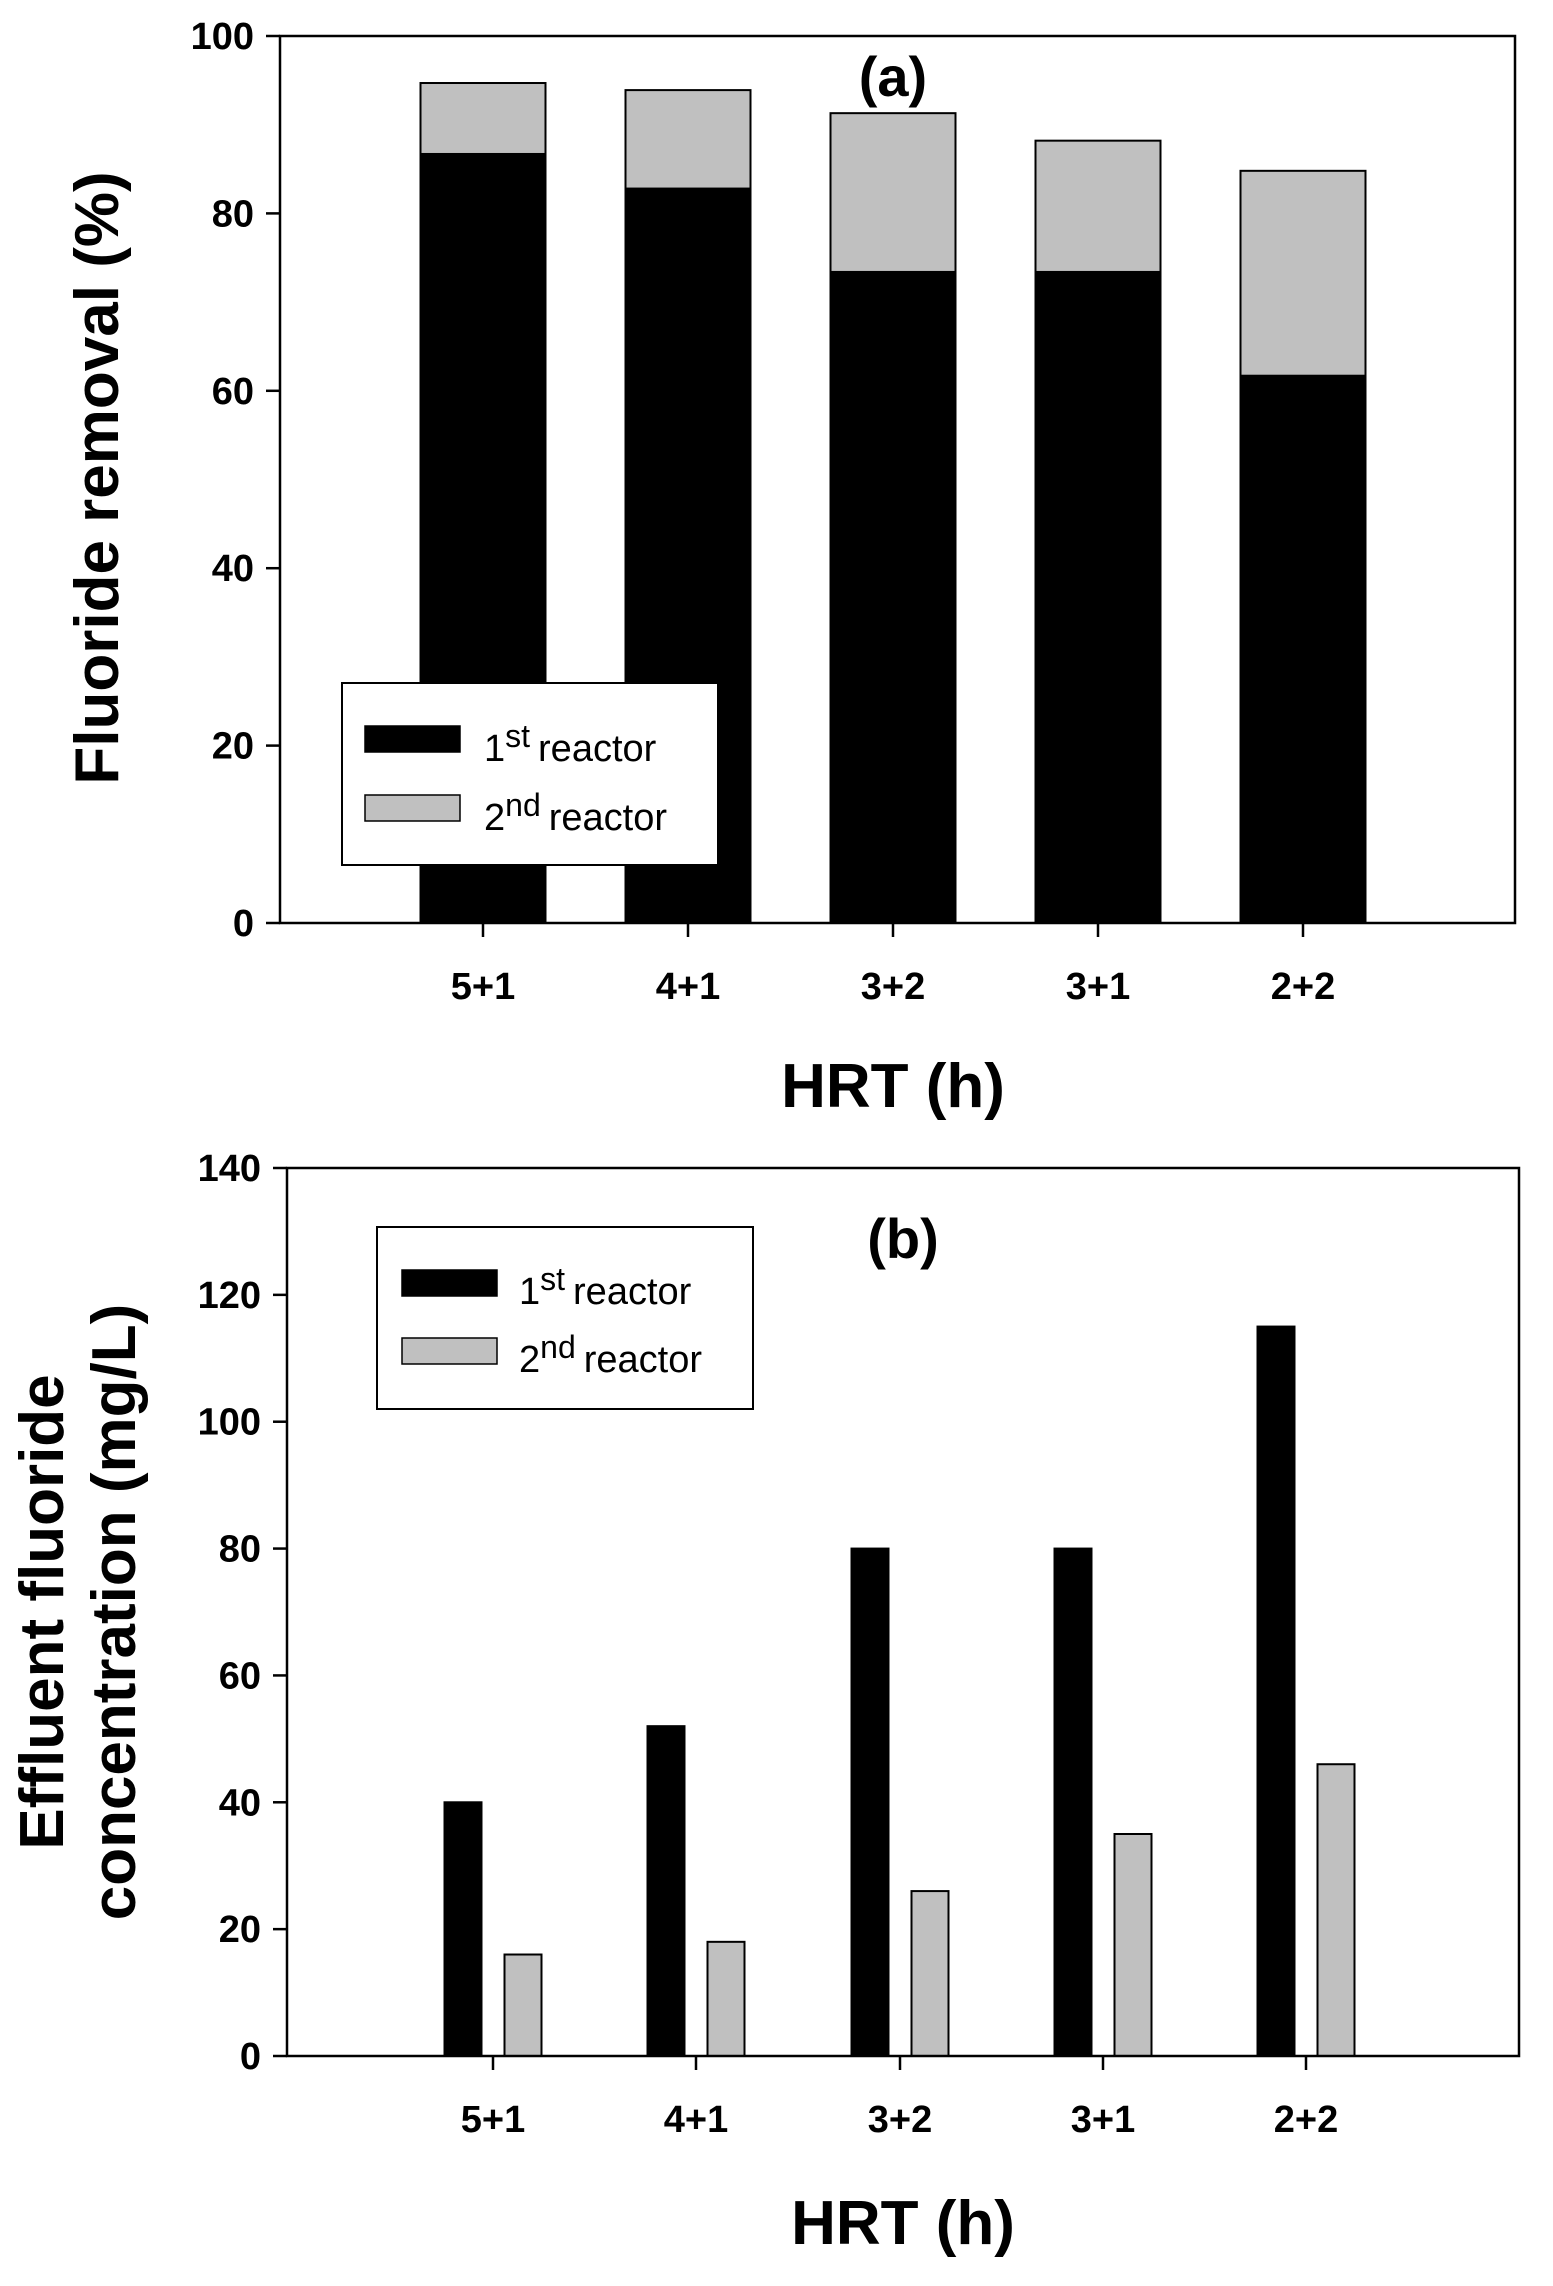 The image size is (1553, 2286). What do you see at coordinates (726, 1999) in the screenshot?
I see `chart-b-bar-4+1-series-2` at bounding box center [726, 1999].